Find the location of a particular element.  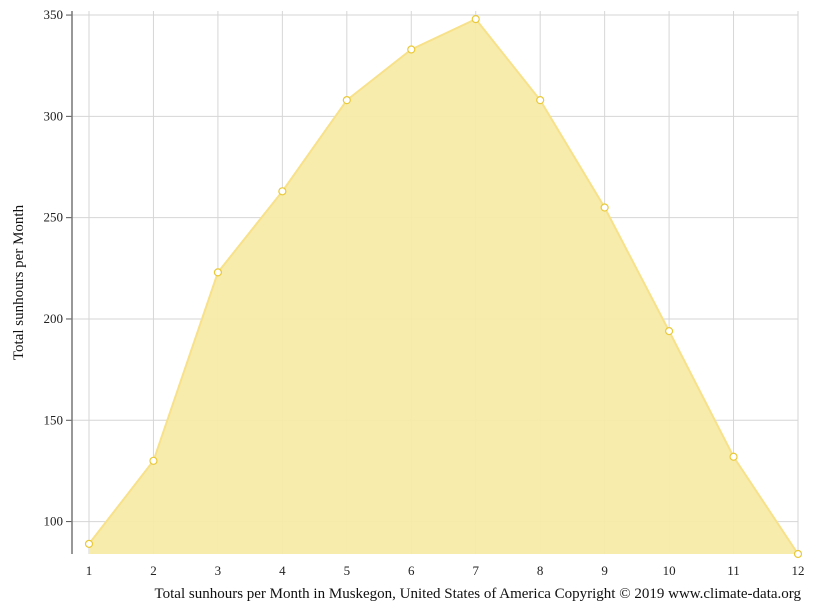

x-tick-label: 12 is located at coordinates (798, 570).